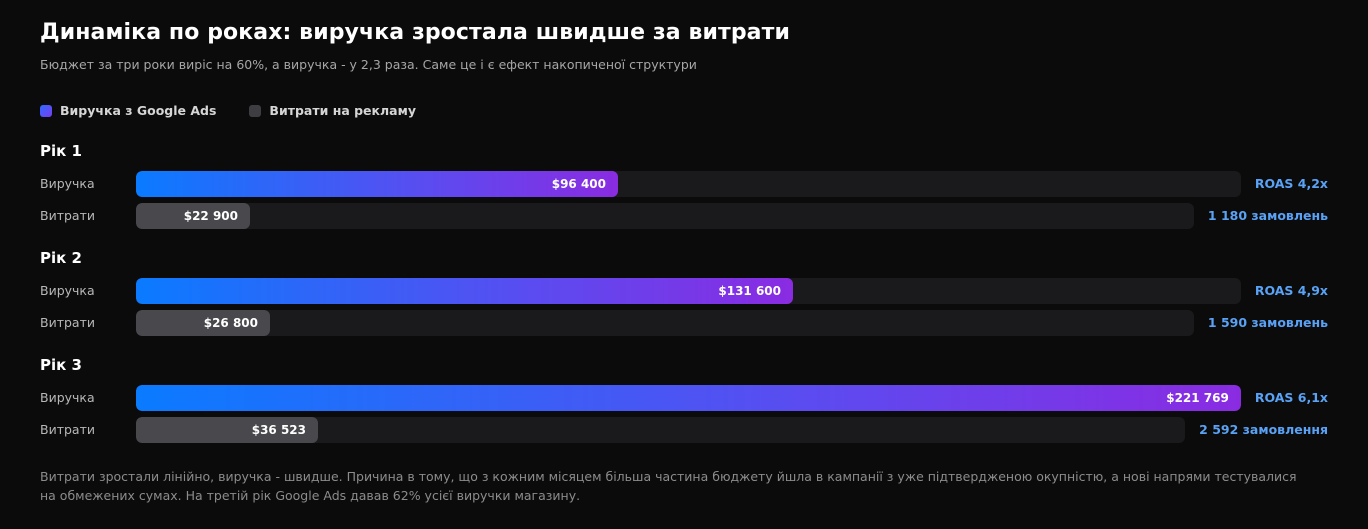  What do you see at coordinates (61, 365) in the screenshot?
I see `year-title-3: Рік 3` at bounding box center [61, 365].